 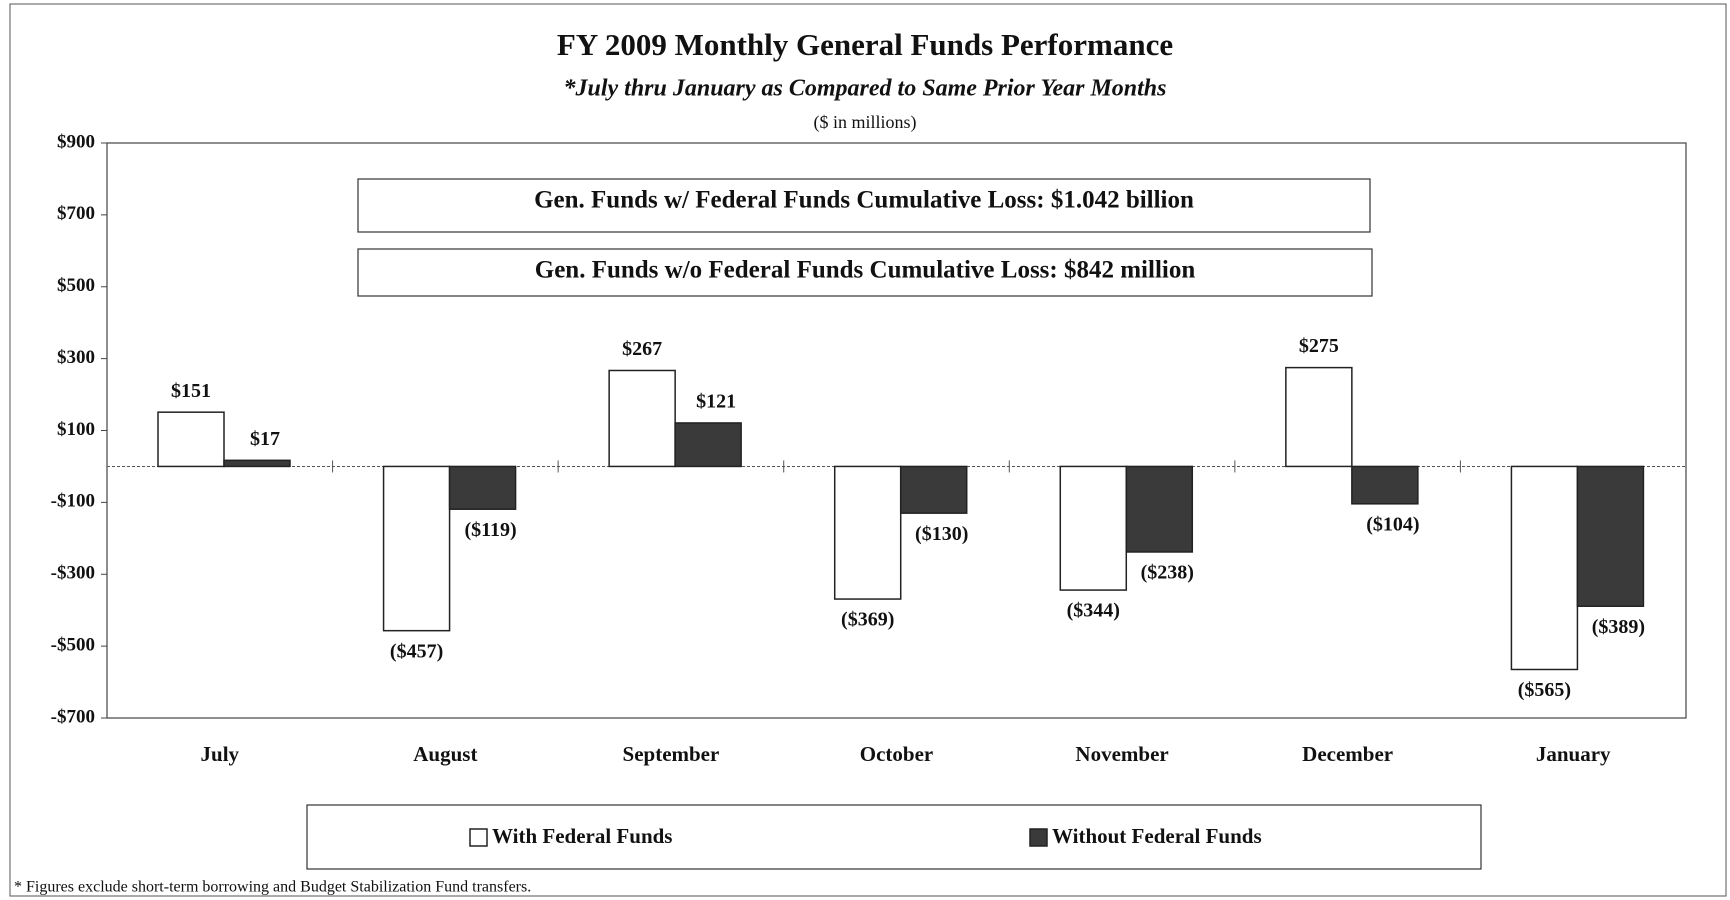 What do you see at coordinates (1167, 573) in the screenshot?
I see `value-label: ($238)` at bounding box center [1167, 573].